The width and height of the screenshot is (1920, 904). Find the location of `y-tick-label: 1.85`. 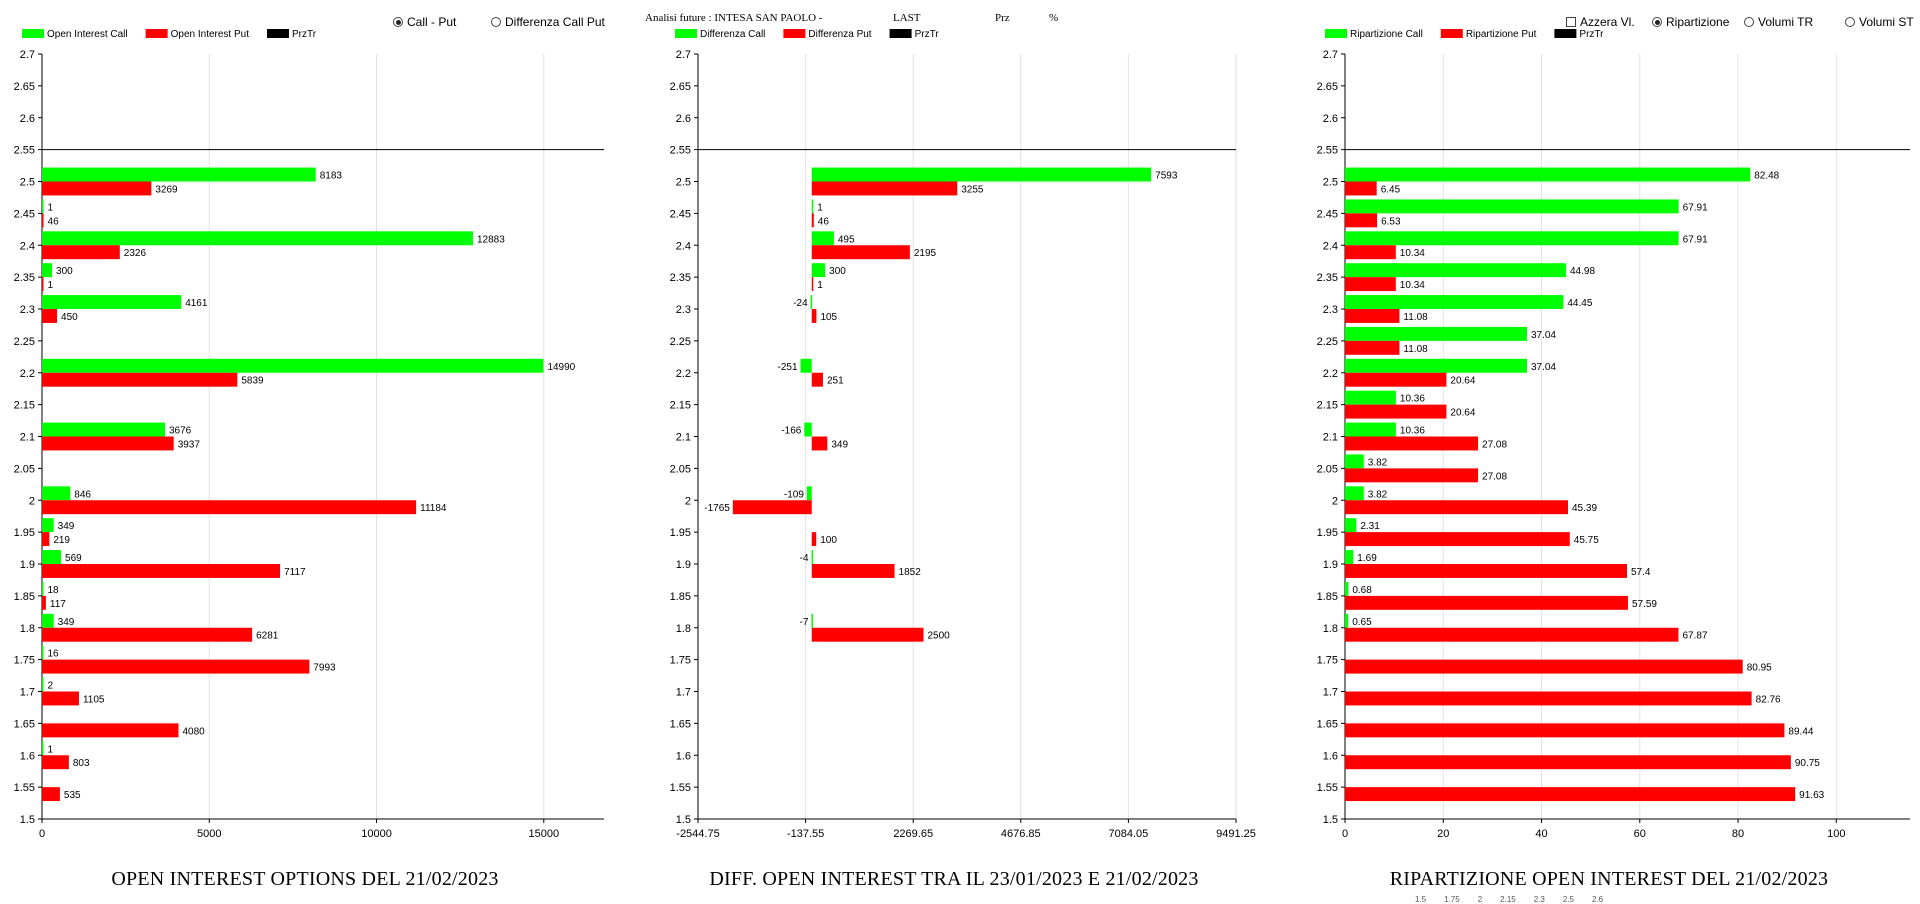

y-tick-label: 1.85 is located at coordinates (680, 597).